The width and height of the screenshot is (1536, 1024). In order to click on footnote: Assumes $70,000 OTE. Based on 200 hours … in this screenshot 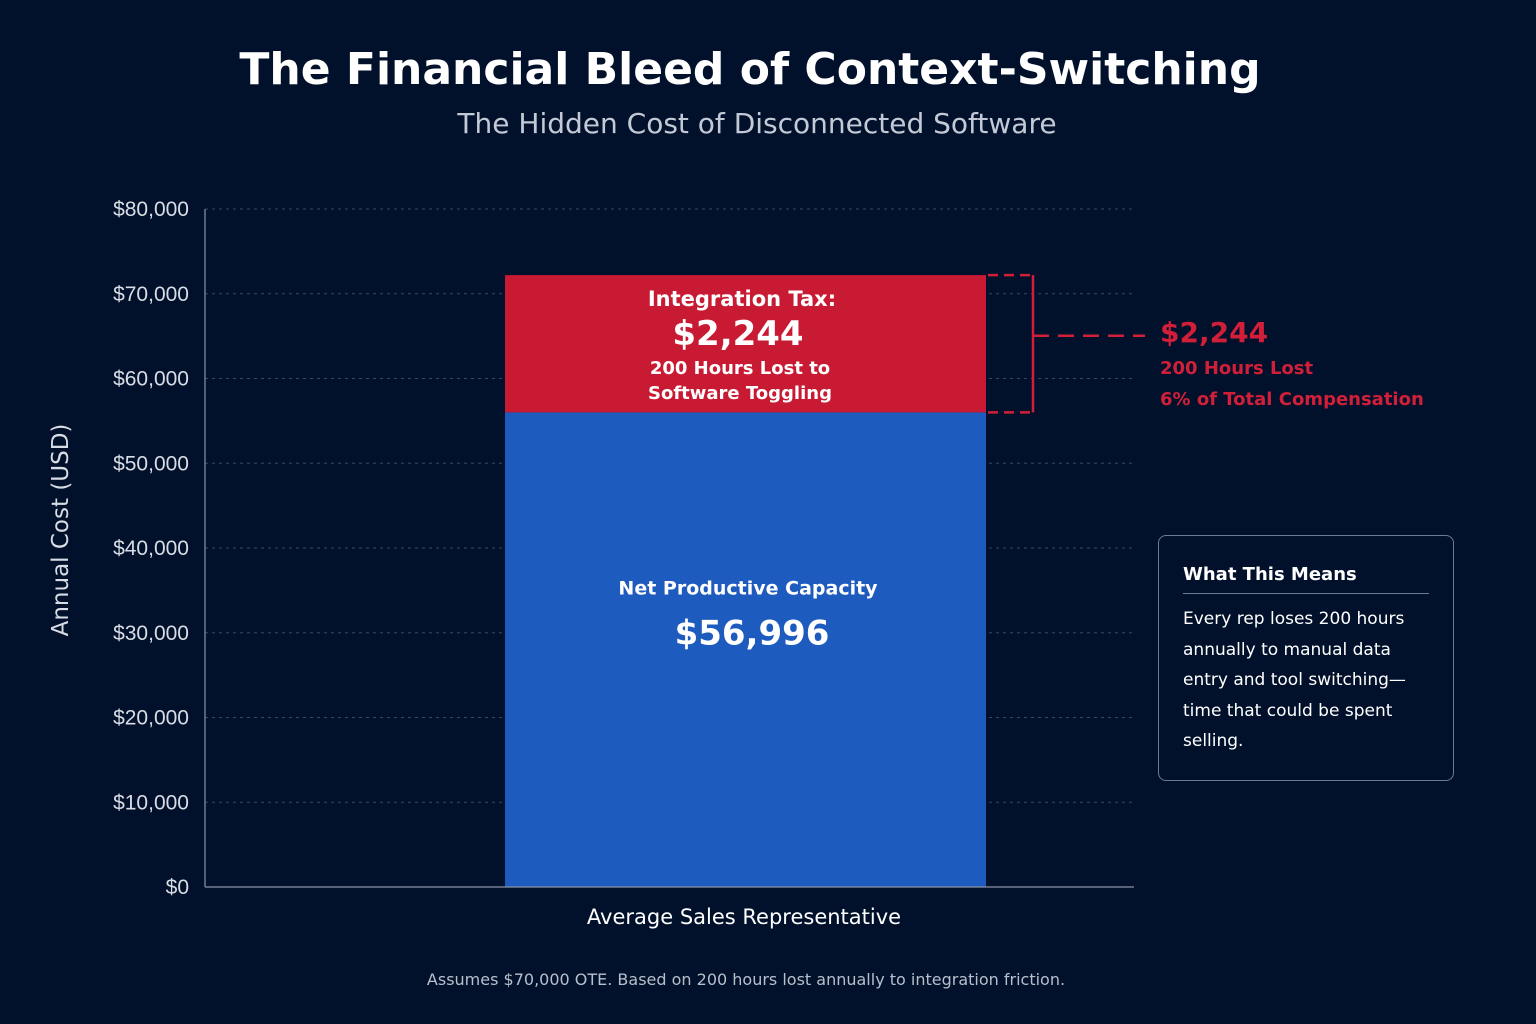, I will do `click(746, 979)`.